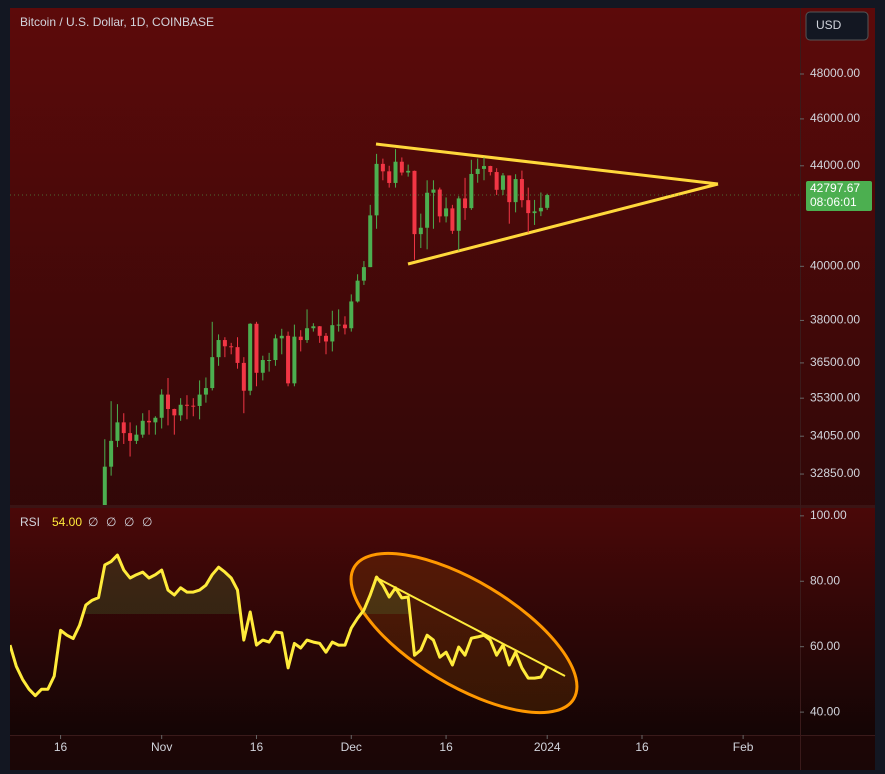 Image resolution: width=885 pixels, height=774 pixels. What do you see at coordinates (835, 362) in the screenshot?
I see `y-tick-label: 36500.00` at bounding box center [835, 362].